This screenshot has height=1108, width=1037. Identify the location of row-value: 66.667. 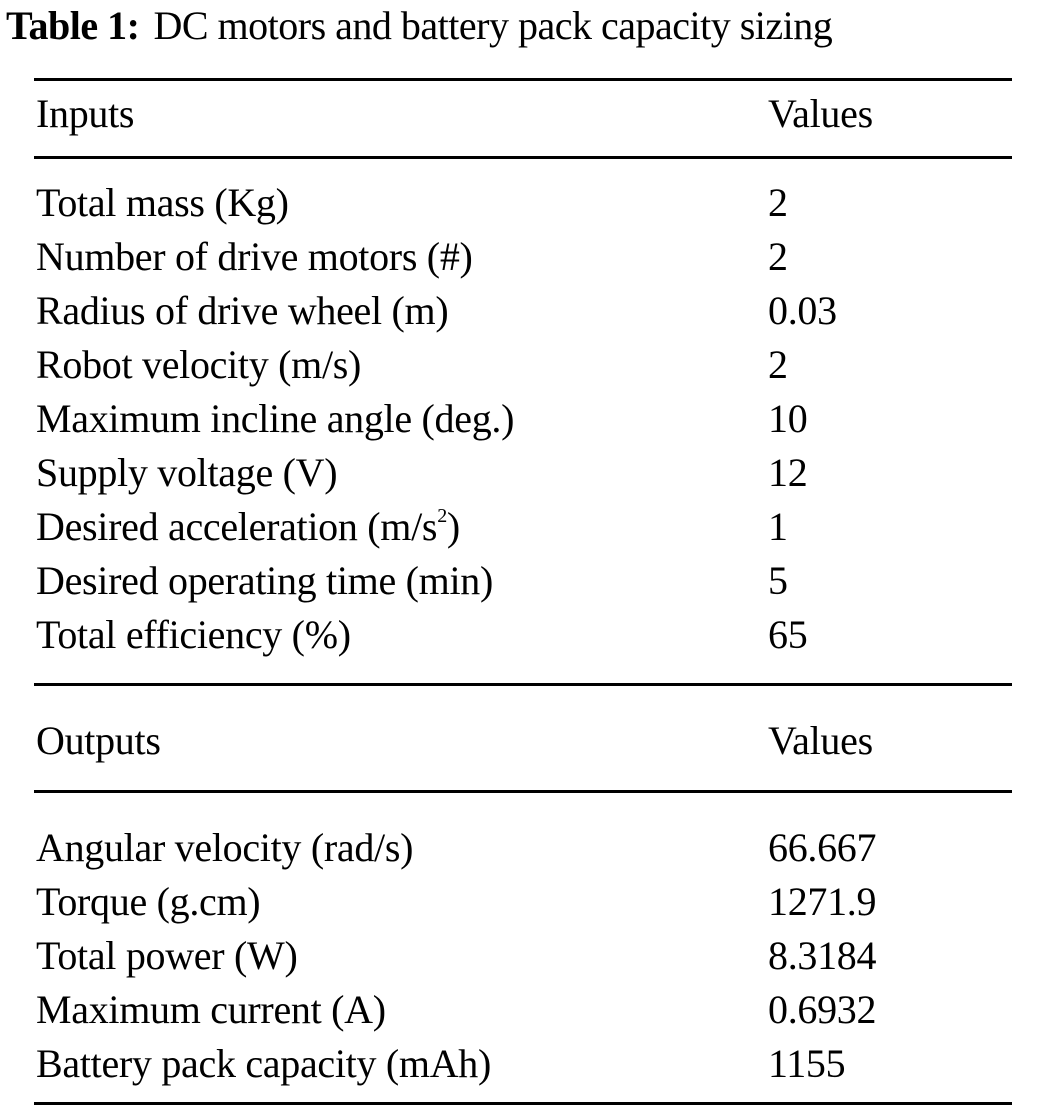
(822, 847).